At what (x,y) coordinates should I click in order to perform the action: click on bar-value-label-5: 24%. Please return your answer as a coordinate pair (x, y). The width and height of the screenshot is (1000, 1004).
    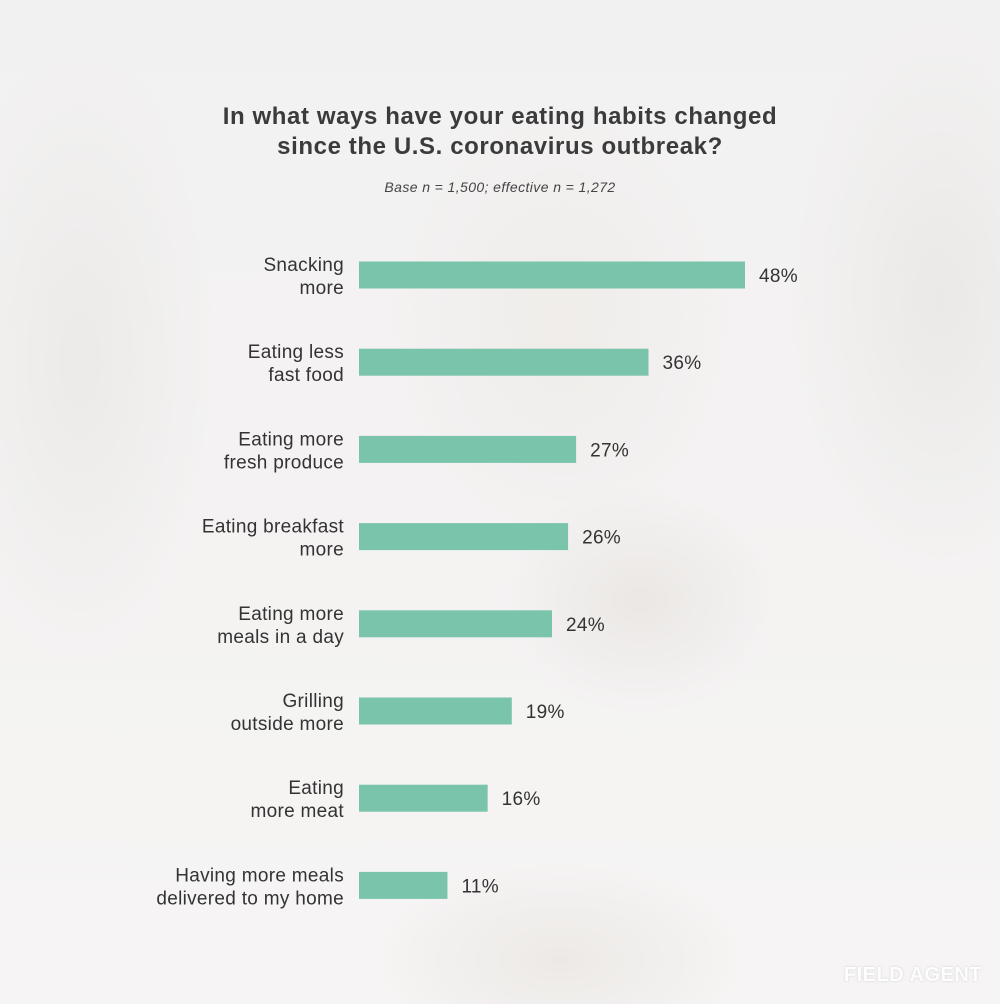
    Looking at the image, I should click on (585, 625).